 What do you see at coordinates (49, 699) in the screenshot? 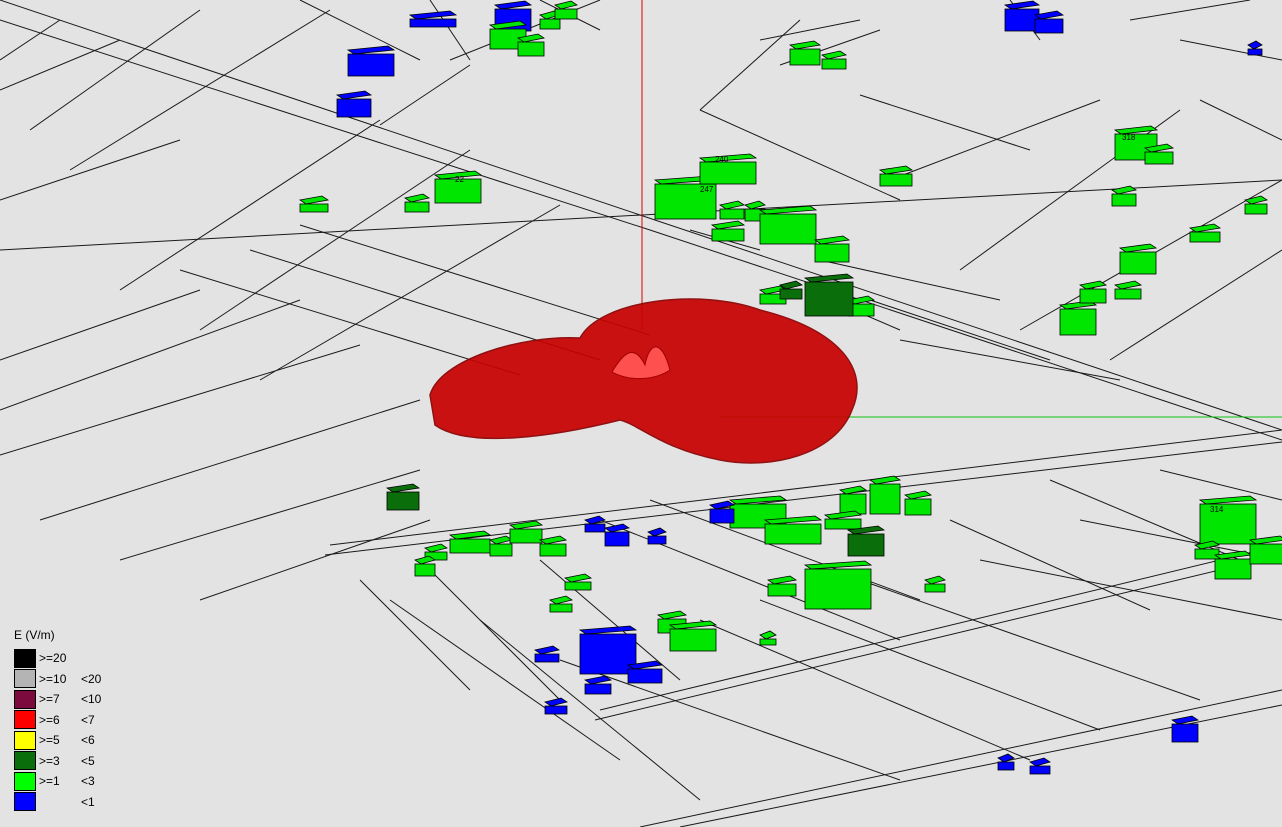
I see `legend-lower-bound: >=7` at bounding box center [49, 699].